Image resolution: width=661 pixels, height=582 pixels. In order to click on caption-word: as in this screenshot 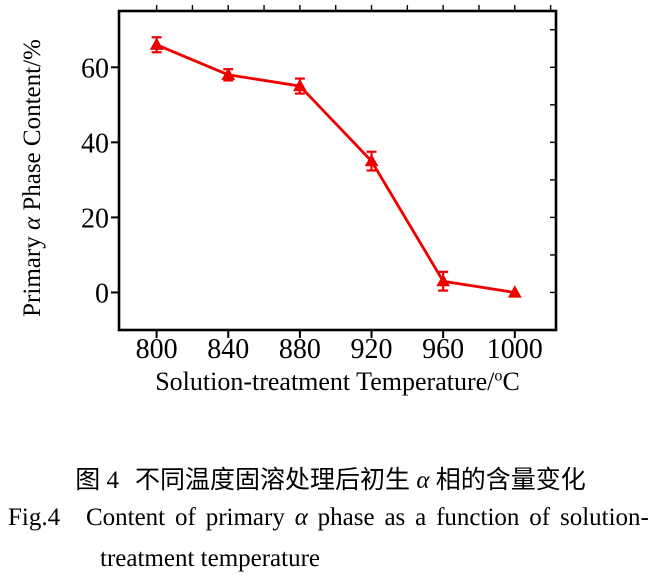, I will do `click(395, 517)`.